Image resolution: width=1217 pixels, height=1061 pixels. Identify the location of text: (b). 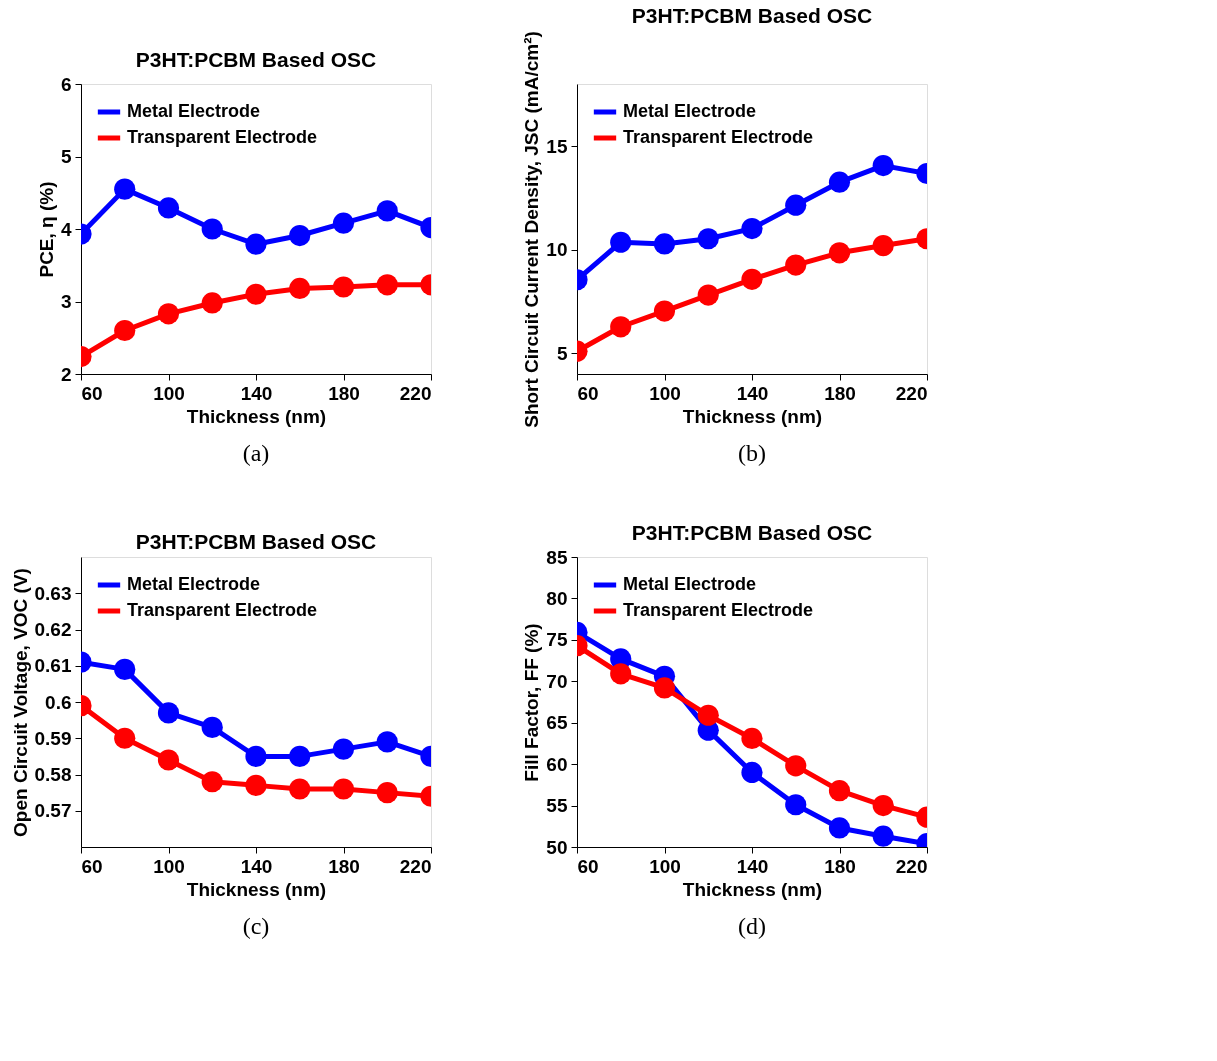
(752, 453).